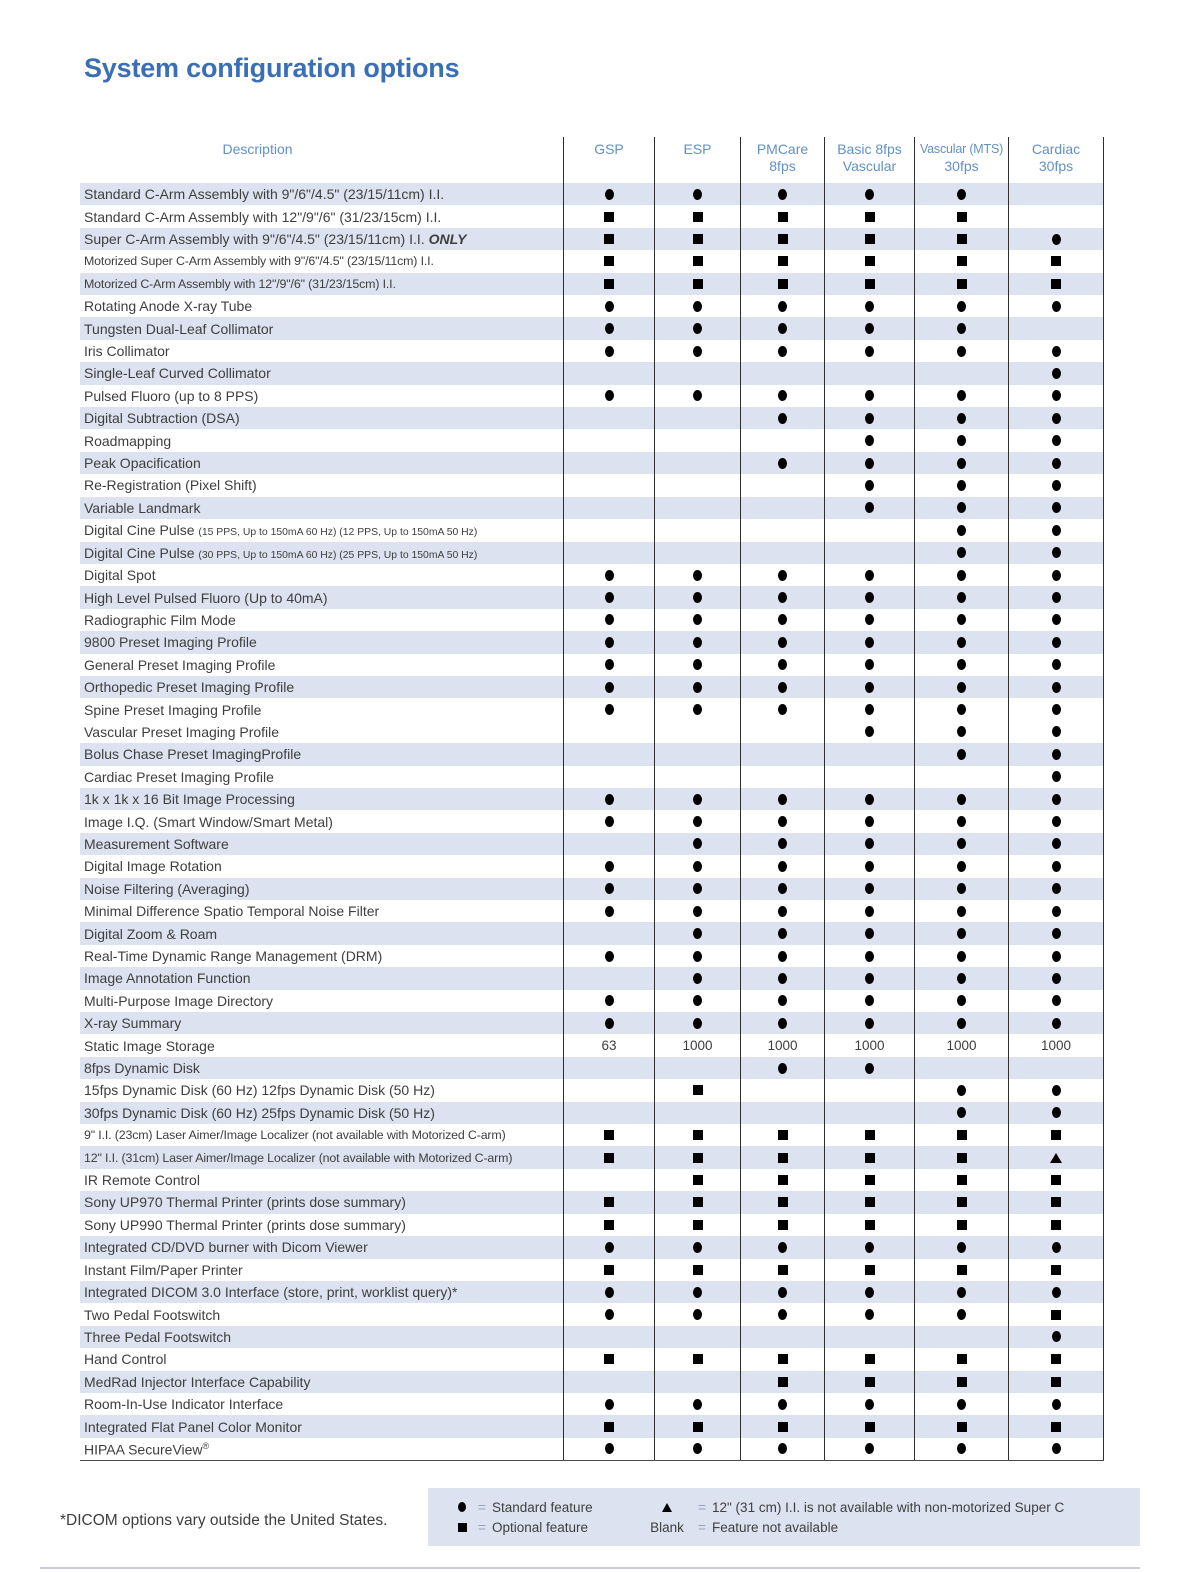 Image resolution: width=1180 pixels, height=1573 pixels. I want to click on table-row: Cardiac Preset Imaging Profile, so click(592, 776).